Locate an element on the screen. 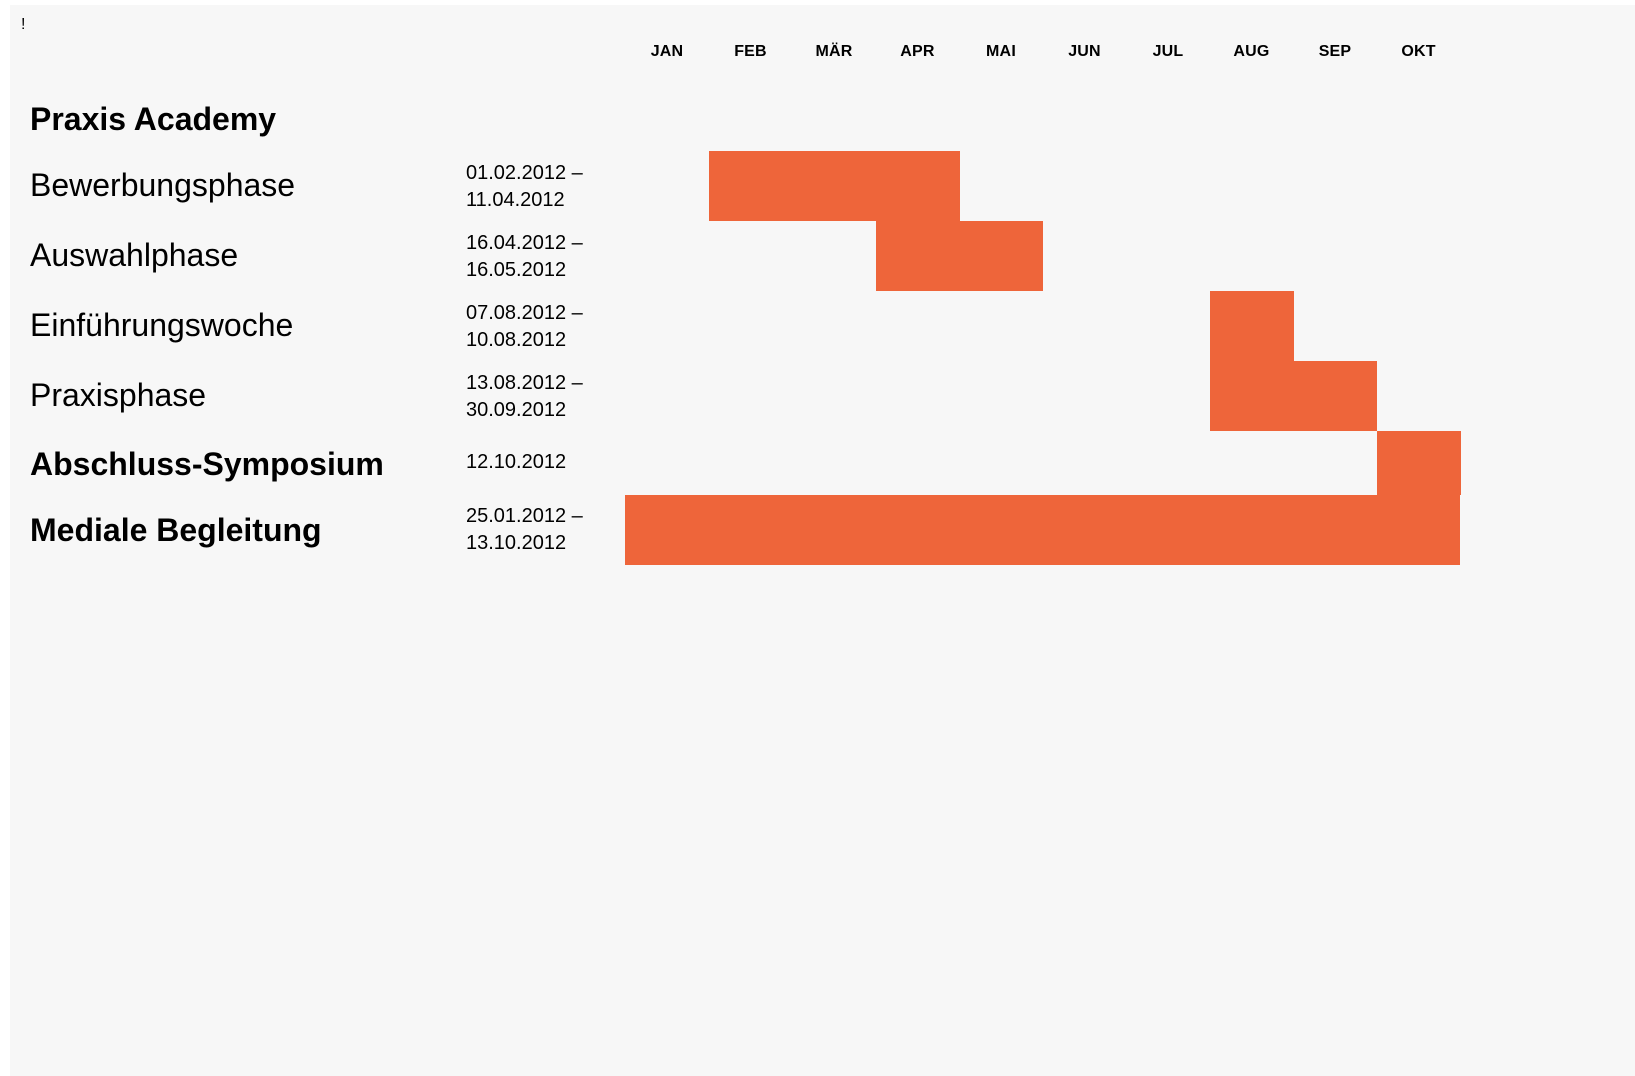  task-date-line: 25.01.2012 – is located at coordinates (524, 516).